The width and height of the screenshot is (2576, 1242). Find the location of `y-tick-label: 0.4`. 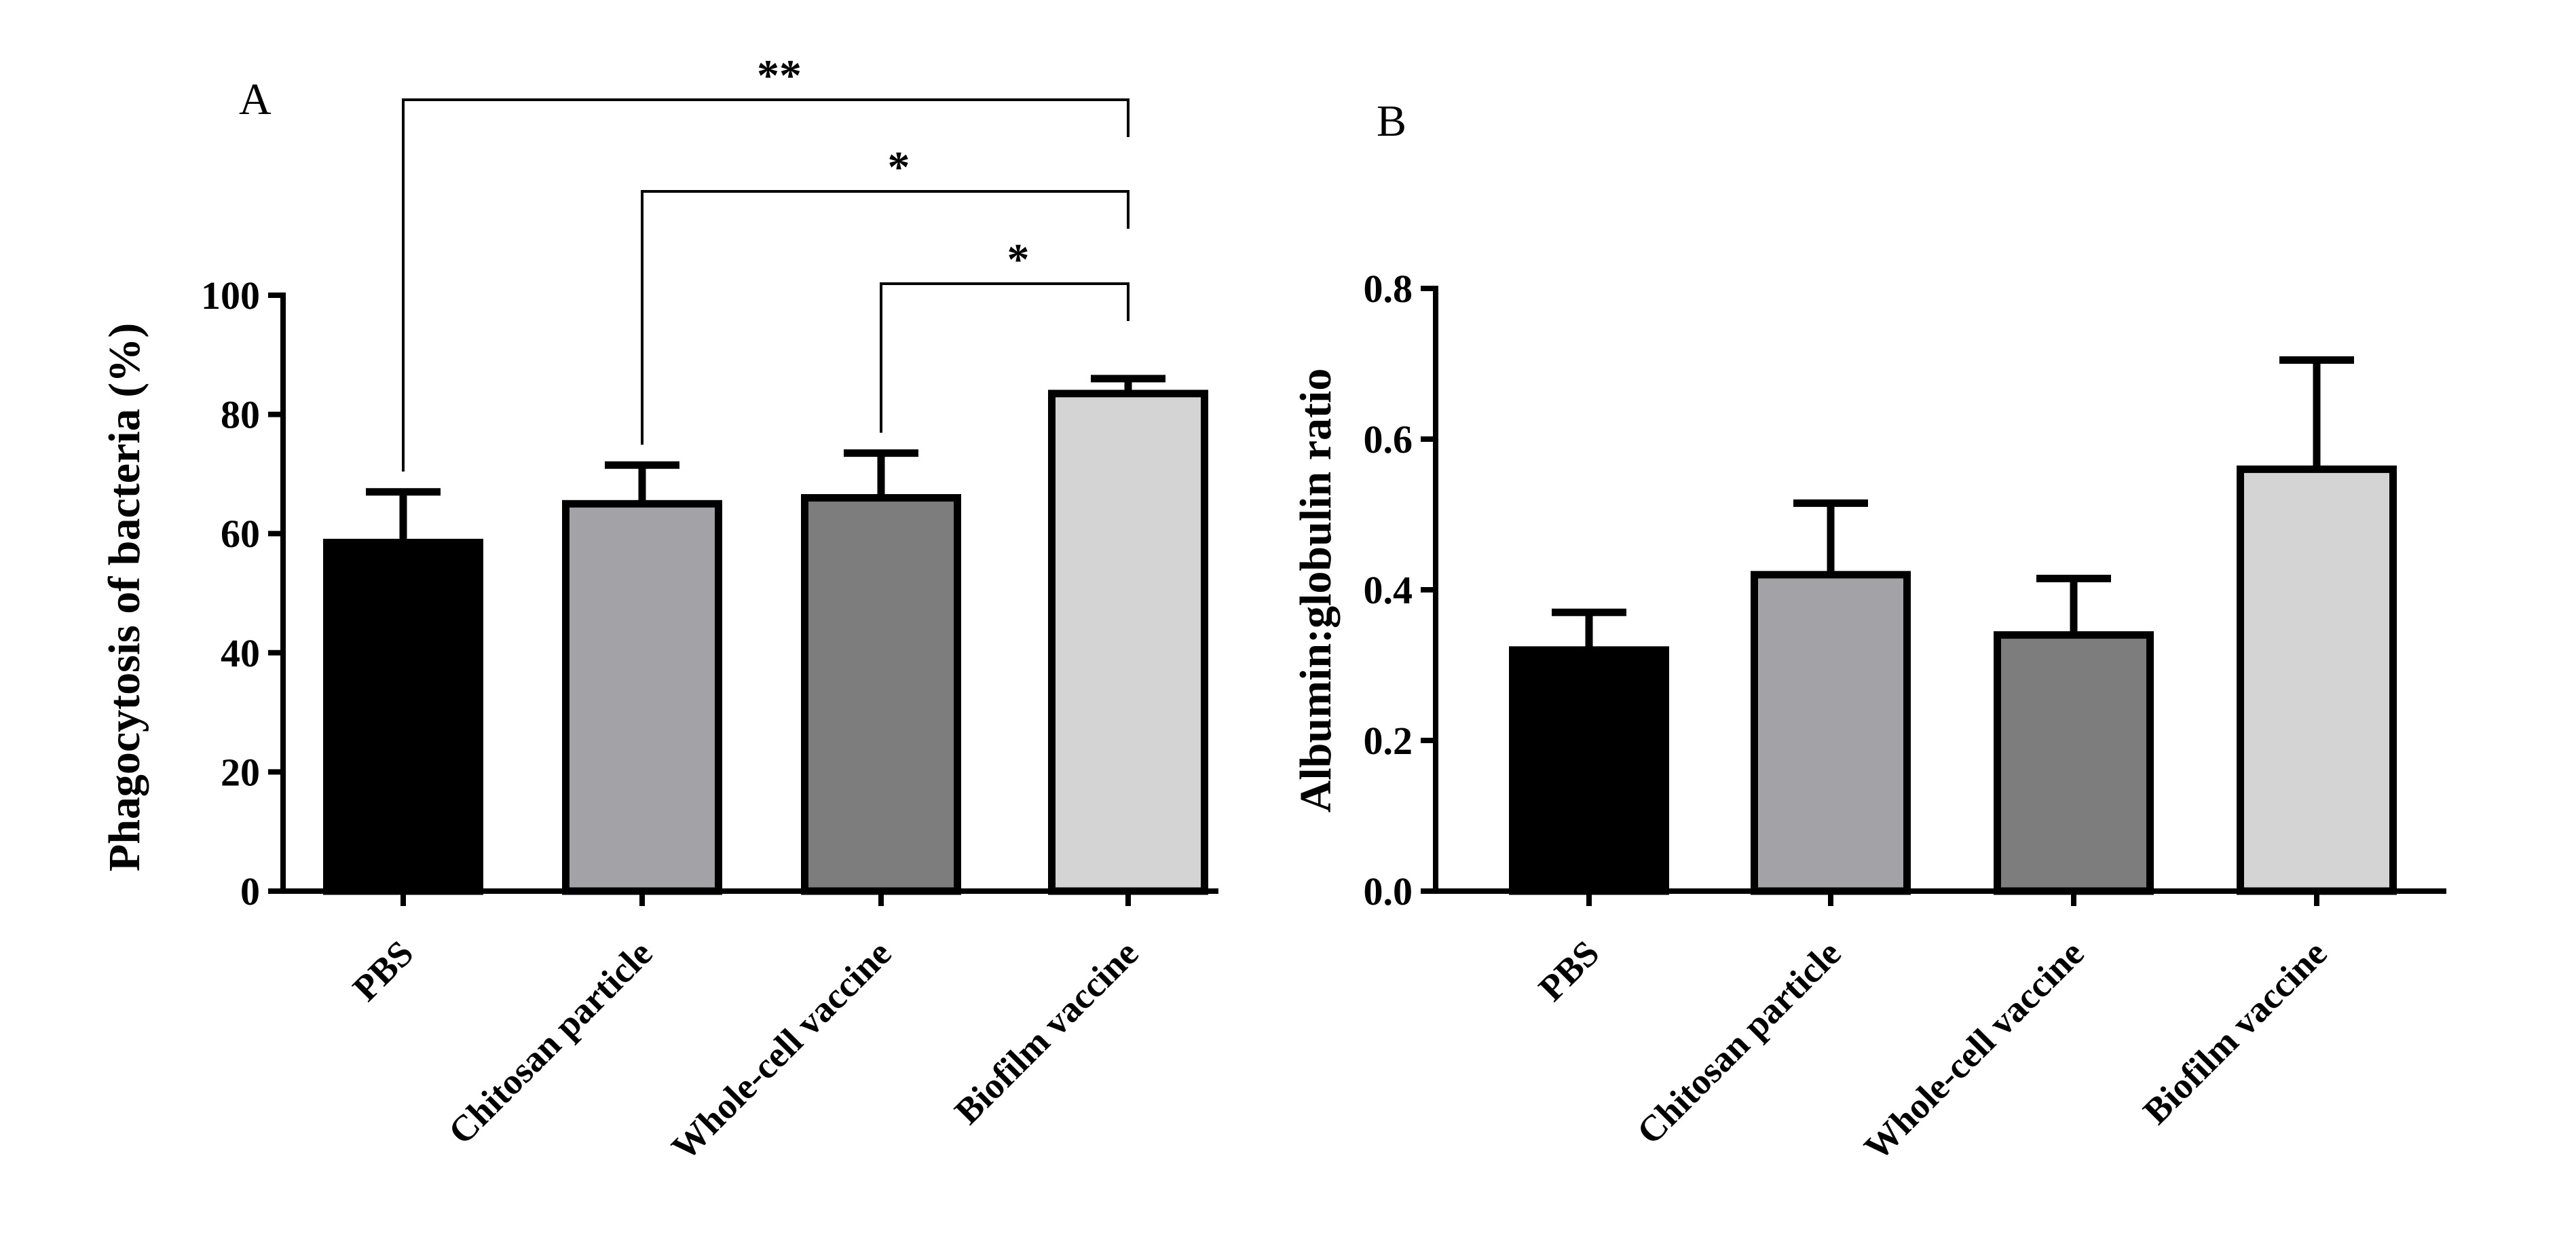

y-tick-label: 0.4 is located at coordinates (1389, 590).